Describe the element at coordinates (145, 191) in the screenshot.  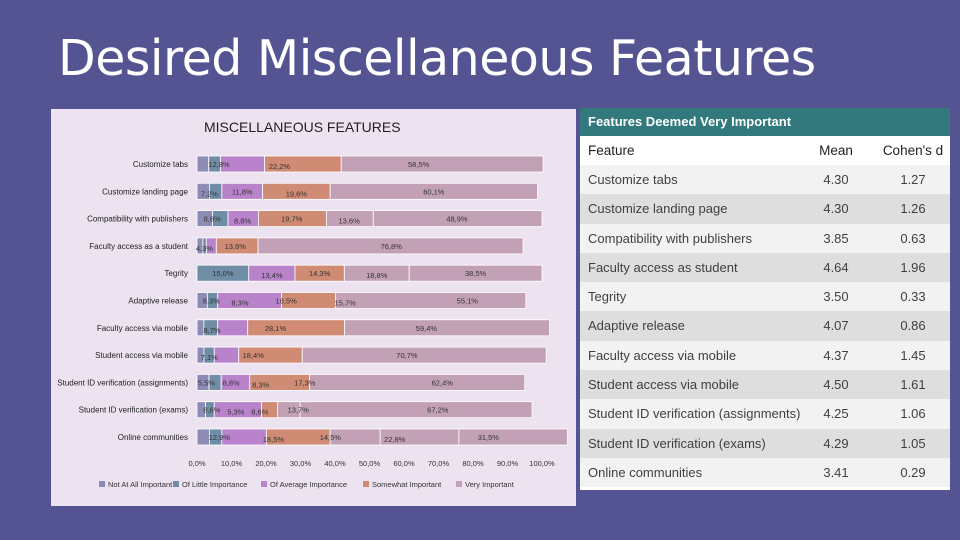
I see `category-label: Customize landing page` at that location.